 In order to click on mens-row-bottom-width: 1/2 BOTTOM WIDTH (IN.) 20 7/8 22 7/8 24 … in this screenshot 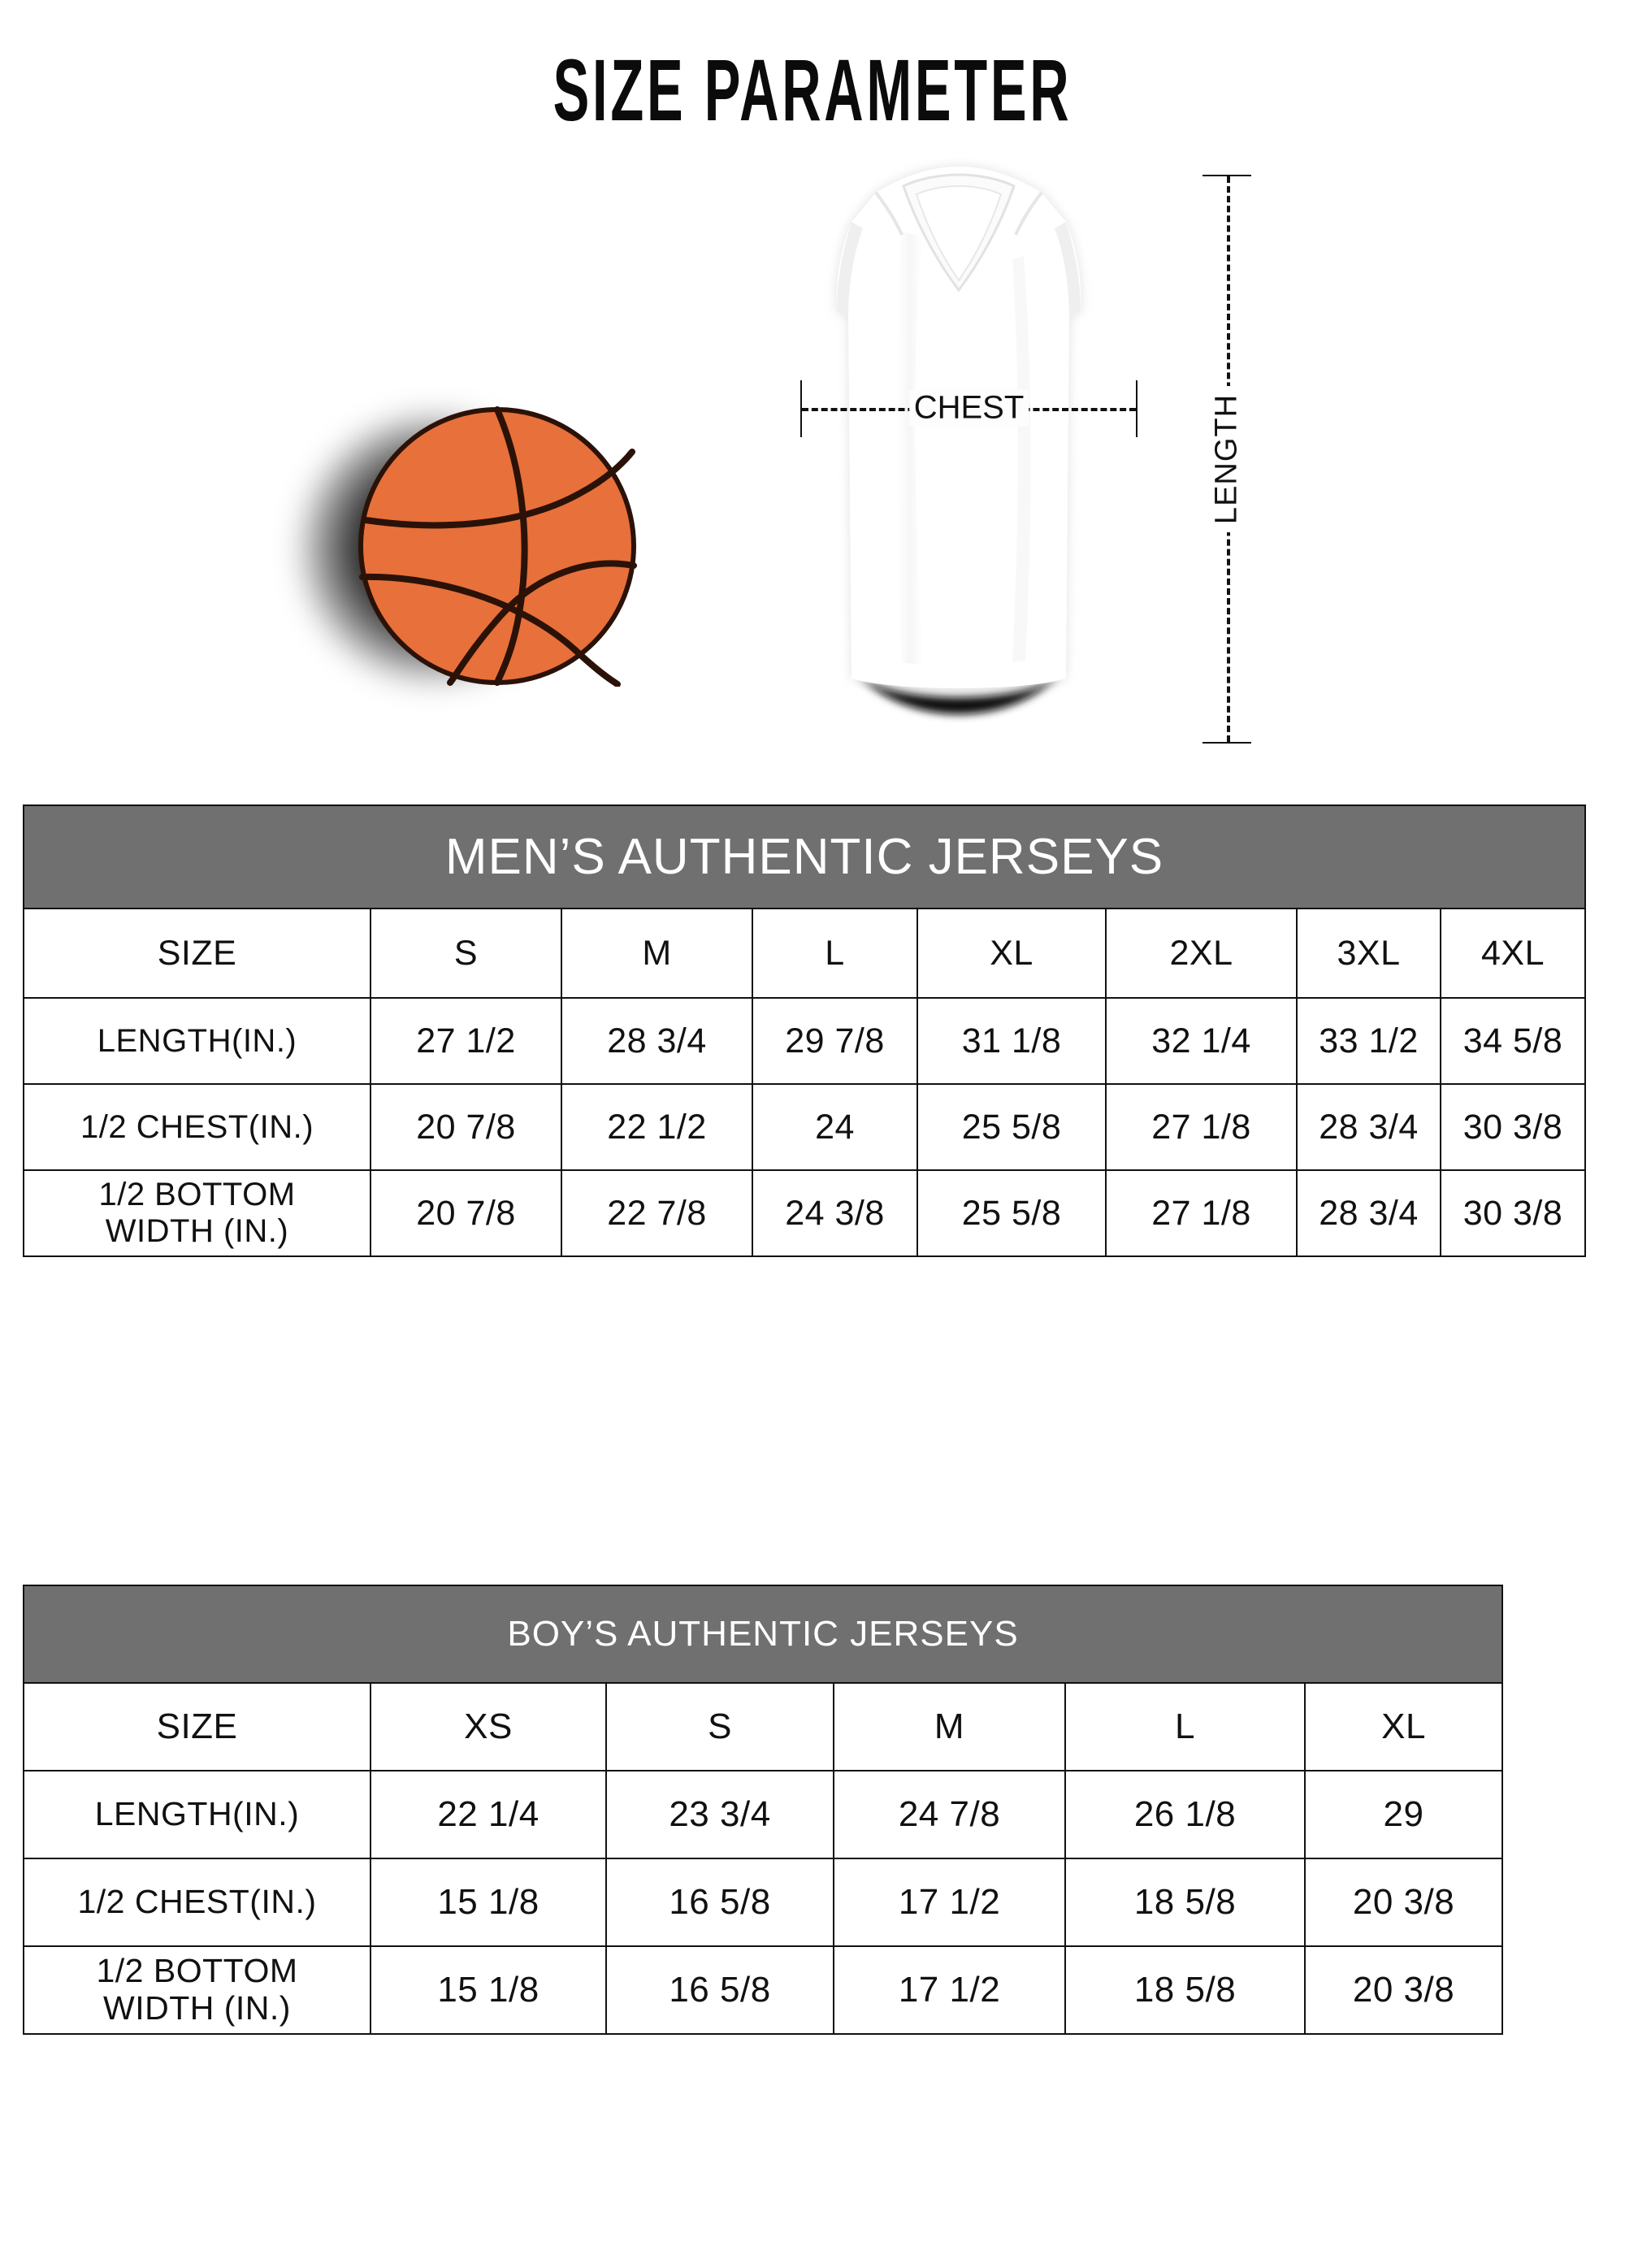, I will do `click(804, 1213)`.